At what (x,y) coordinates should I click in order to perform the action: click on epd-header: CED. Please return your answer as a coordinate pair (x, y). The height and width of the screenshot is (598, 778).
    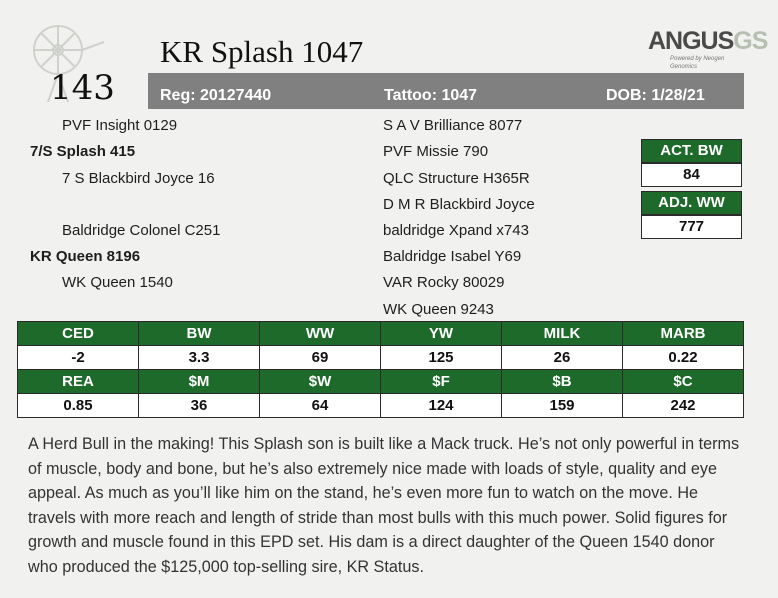
    Looking at the image, I should click on (78, 333).